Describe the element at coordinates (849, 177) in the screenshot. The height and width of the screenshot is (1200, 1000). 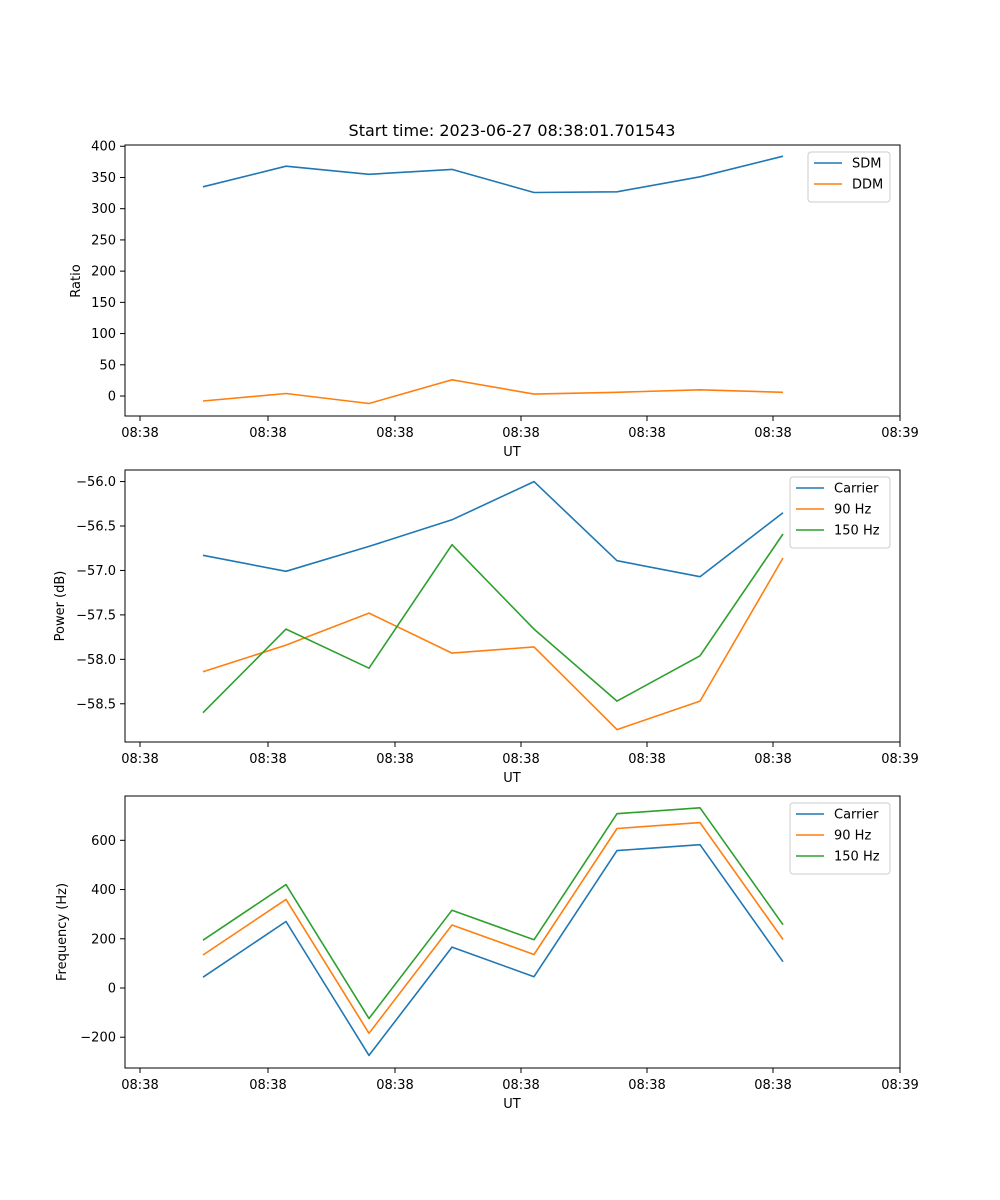
I see `legend-box` at that location.